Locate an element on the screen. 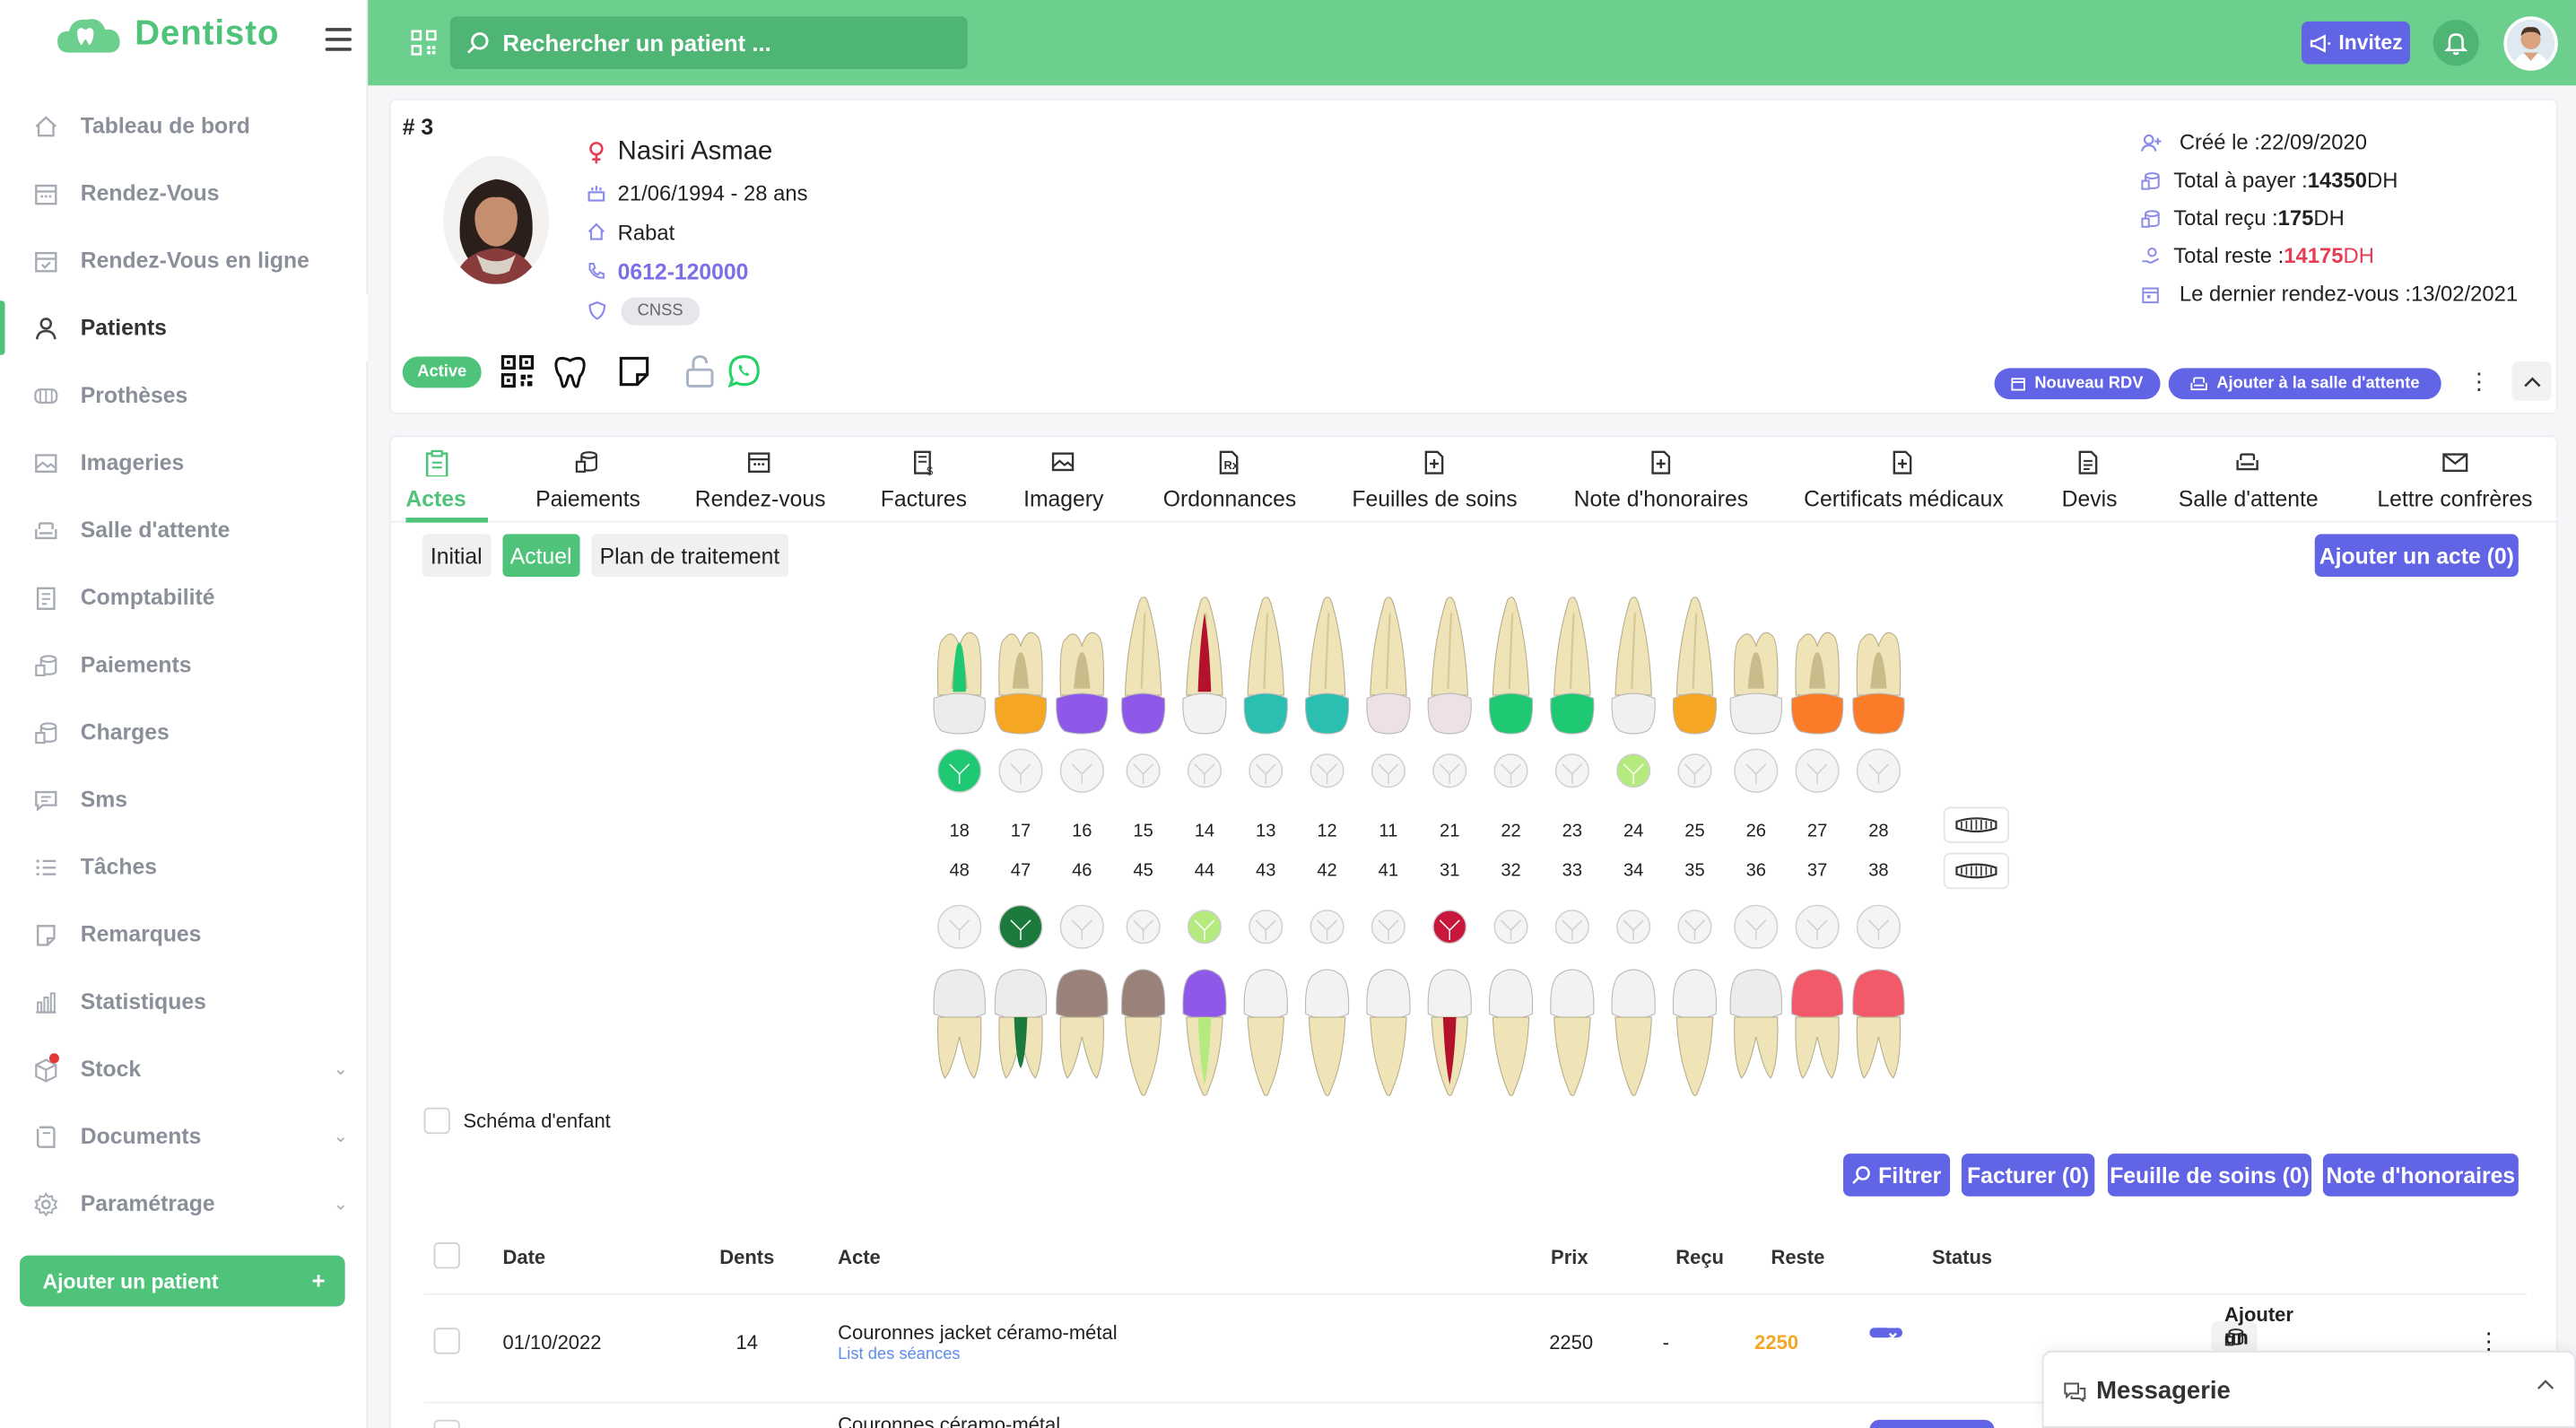 The height and width of the screenshot is (1428, 2576). user-avatar is located at coordinates (2530, 44).